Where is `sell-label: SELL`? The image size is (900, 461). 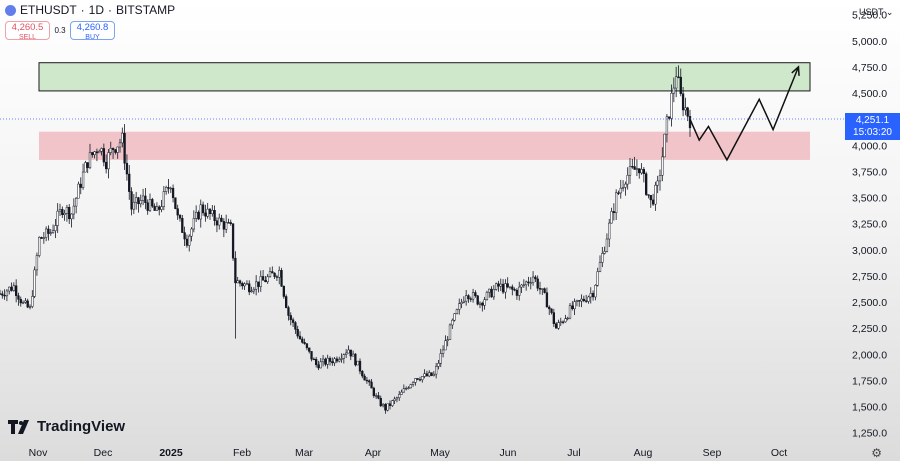 sell-label: SELL is located at coordinates (27, 37).